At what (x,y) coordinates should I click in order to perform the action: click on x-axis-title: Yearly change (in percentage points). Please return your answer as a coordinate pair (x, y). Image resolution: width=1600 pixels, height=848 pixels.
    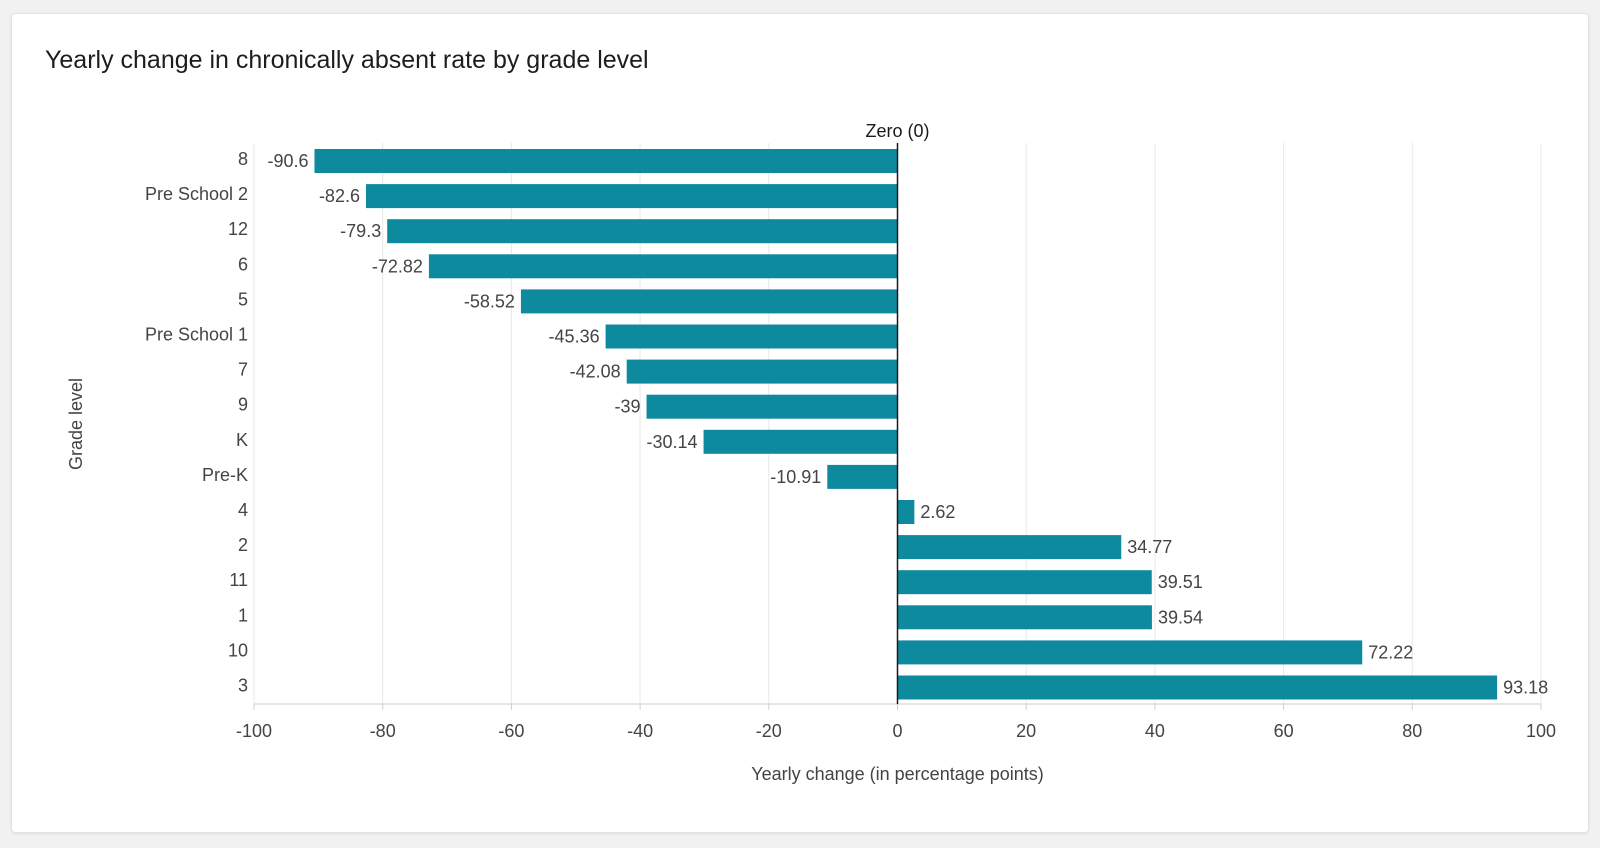
    Looking at the image, I should click on (897, 774).